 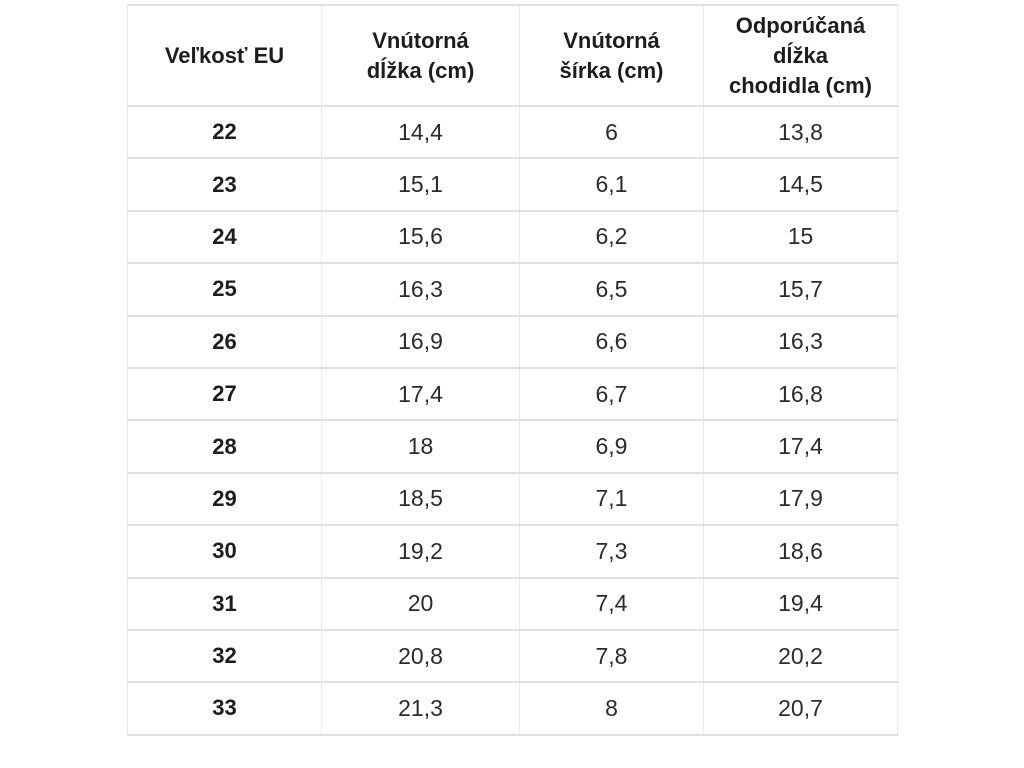 I want to click on cell-size-eu: 25, so click(x=224, y=289).